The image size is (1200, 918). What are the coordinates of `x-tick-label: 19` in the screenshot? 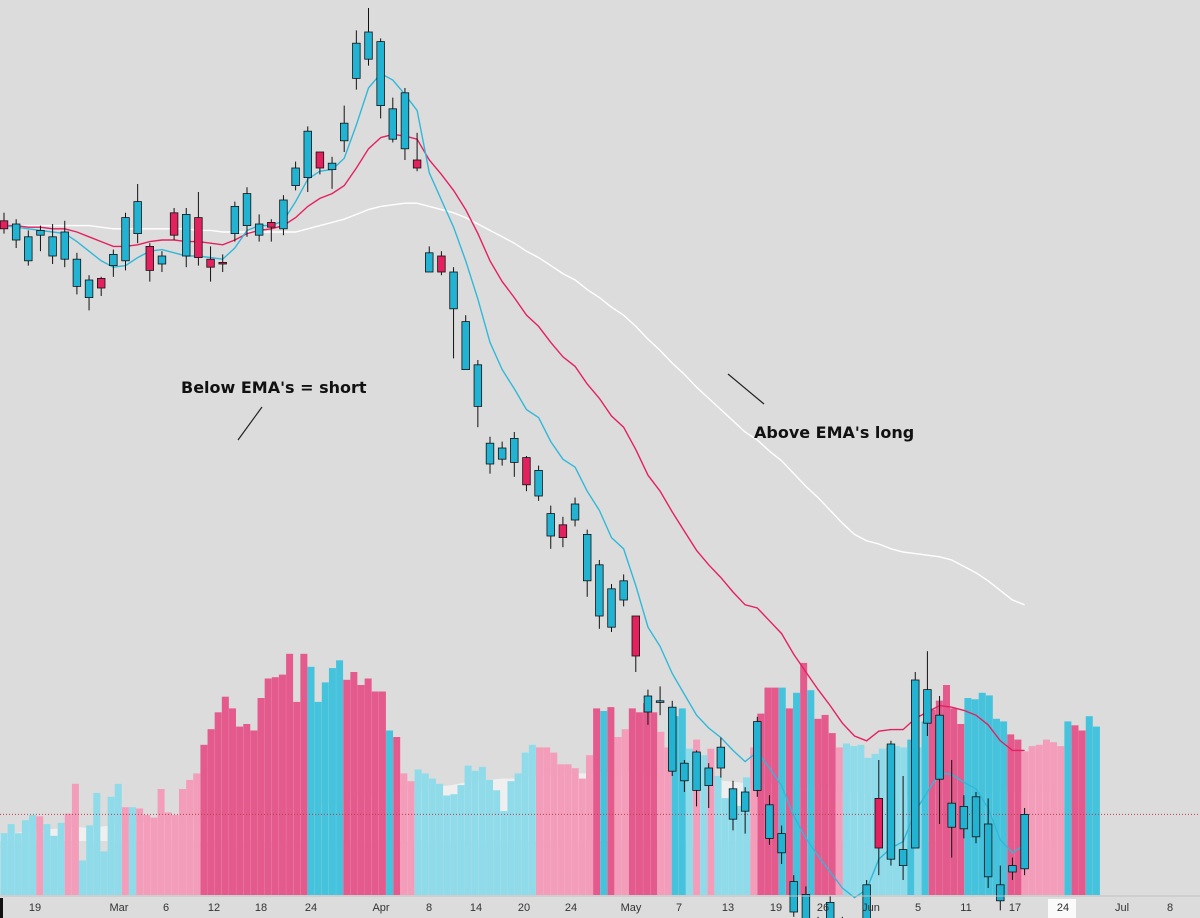 It's located at (776, 908).